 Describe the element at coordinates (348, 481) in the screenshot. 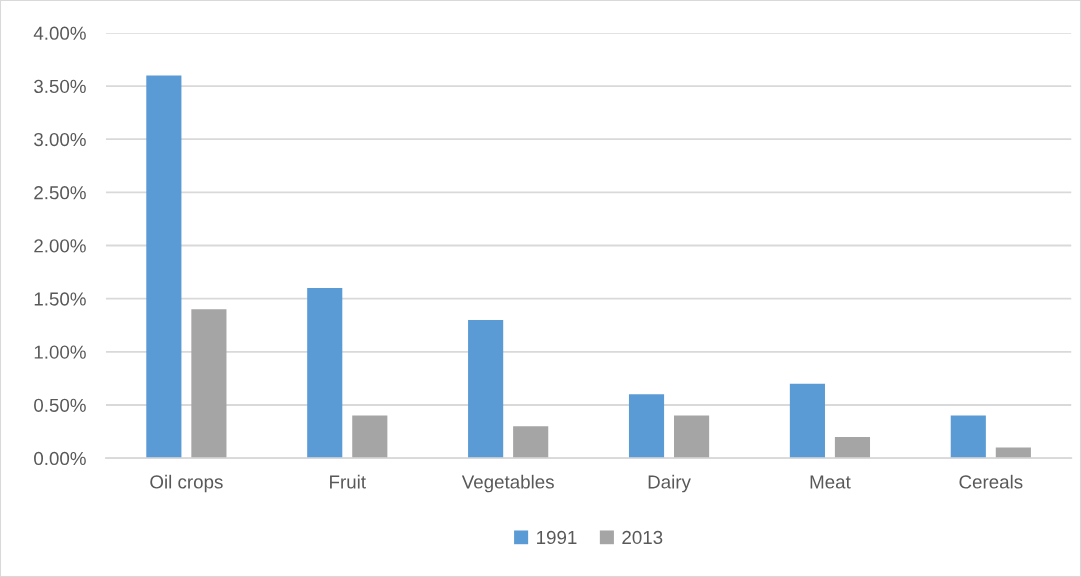

I see `x-tick-label: Fruit` at that location.